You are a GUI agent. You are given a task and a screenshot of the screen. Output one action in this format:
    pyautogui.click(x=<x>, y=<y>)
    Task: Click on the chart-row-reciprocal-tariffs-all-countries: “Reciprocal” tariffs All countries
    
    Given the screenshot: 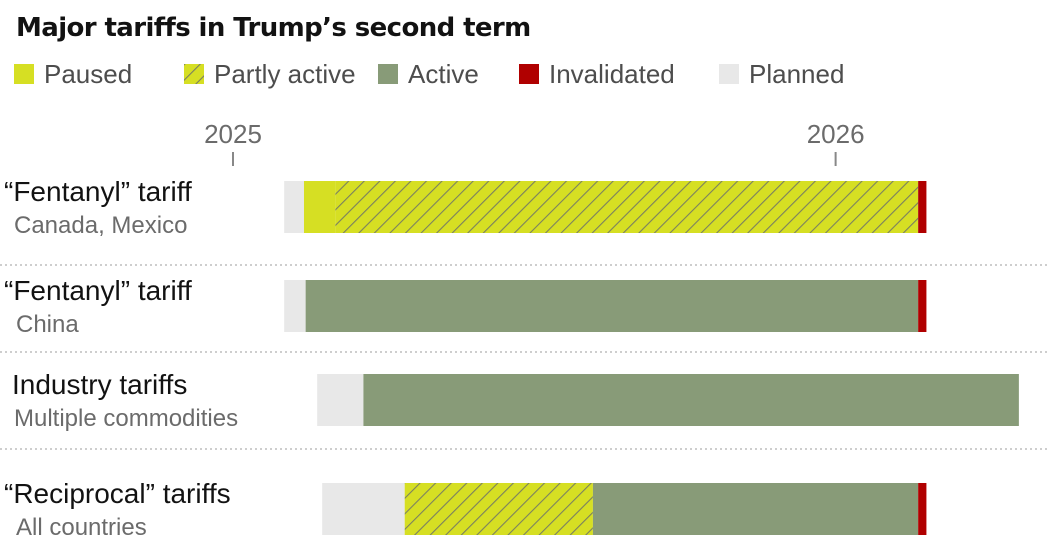 What is the action you would take?
    pyautogui.click(x=465, y=509)
    